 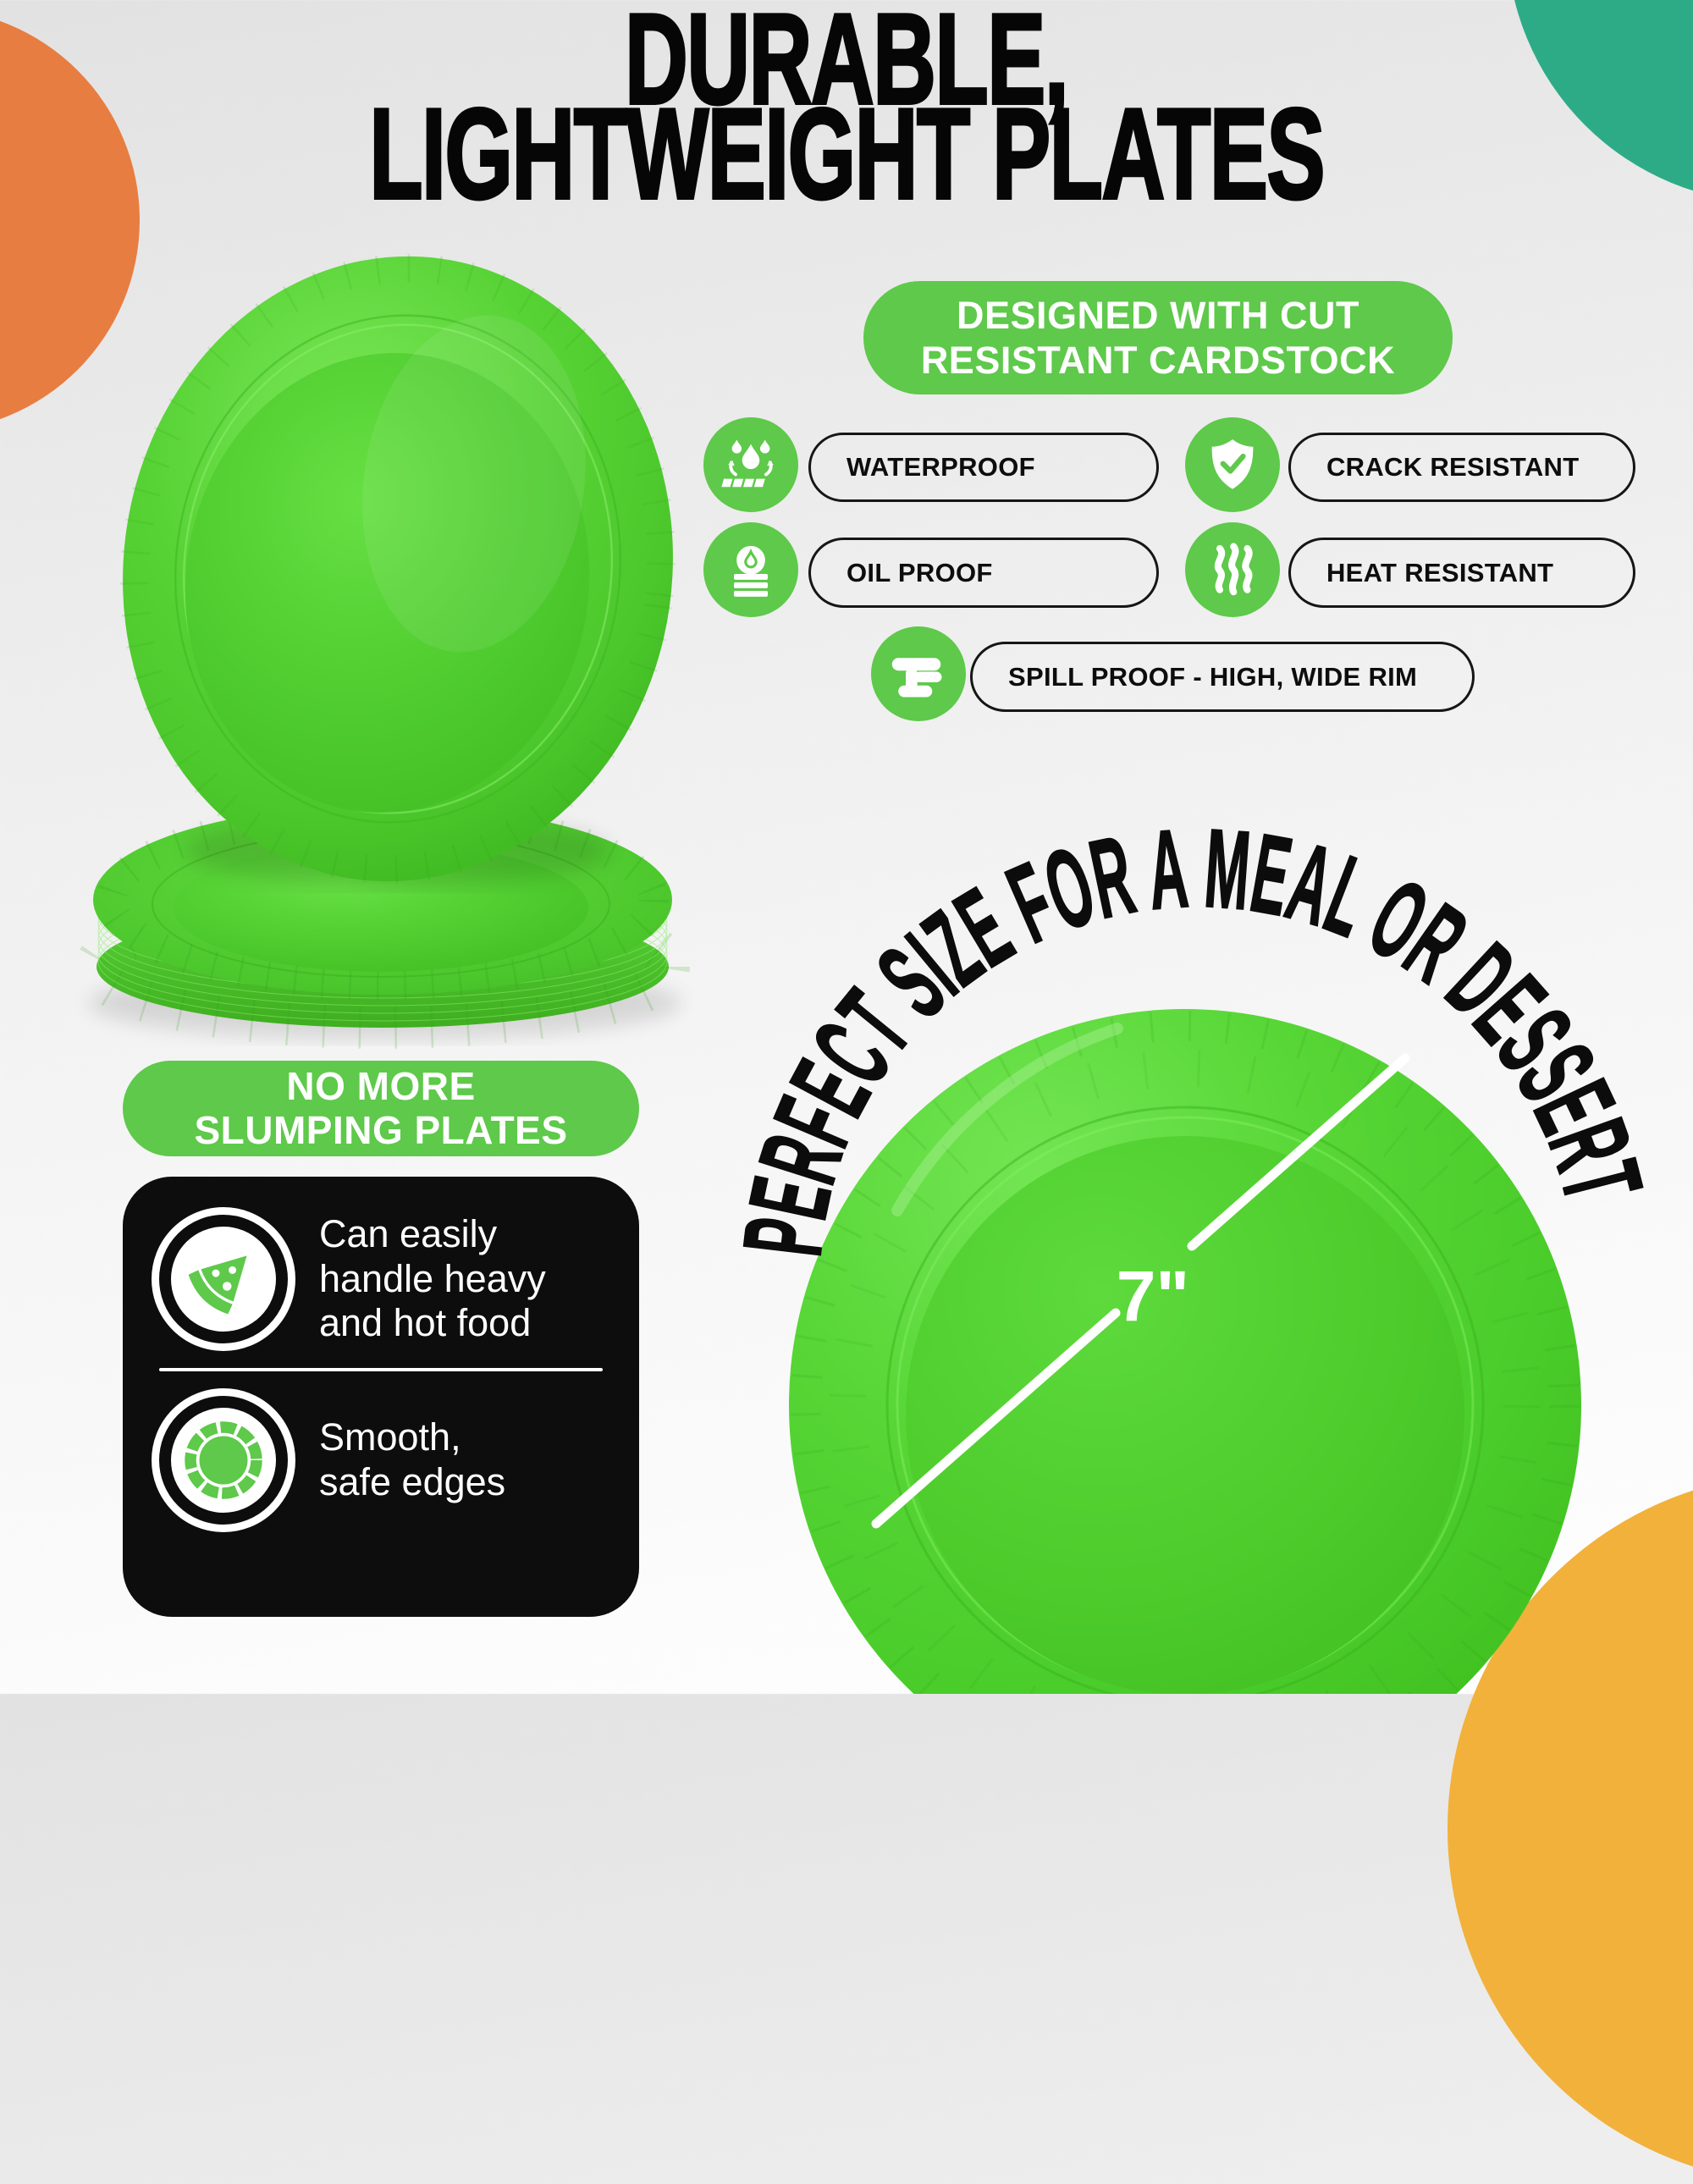 I want to click on pizza-slice-icon, so click(x=223, y=1279).